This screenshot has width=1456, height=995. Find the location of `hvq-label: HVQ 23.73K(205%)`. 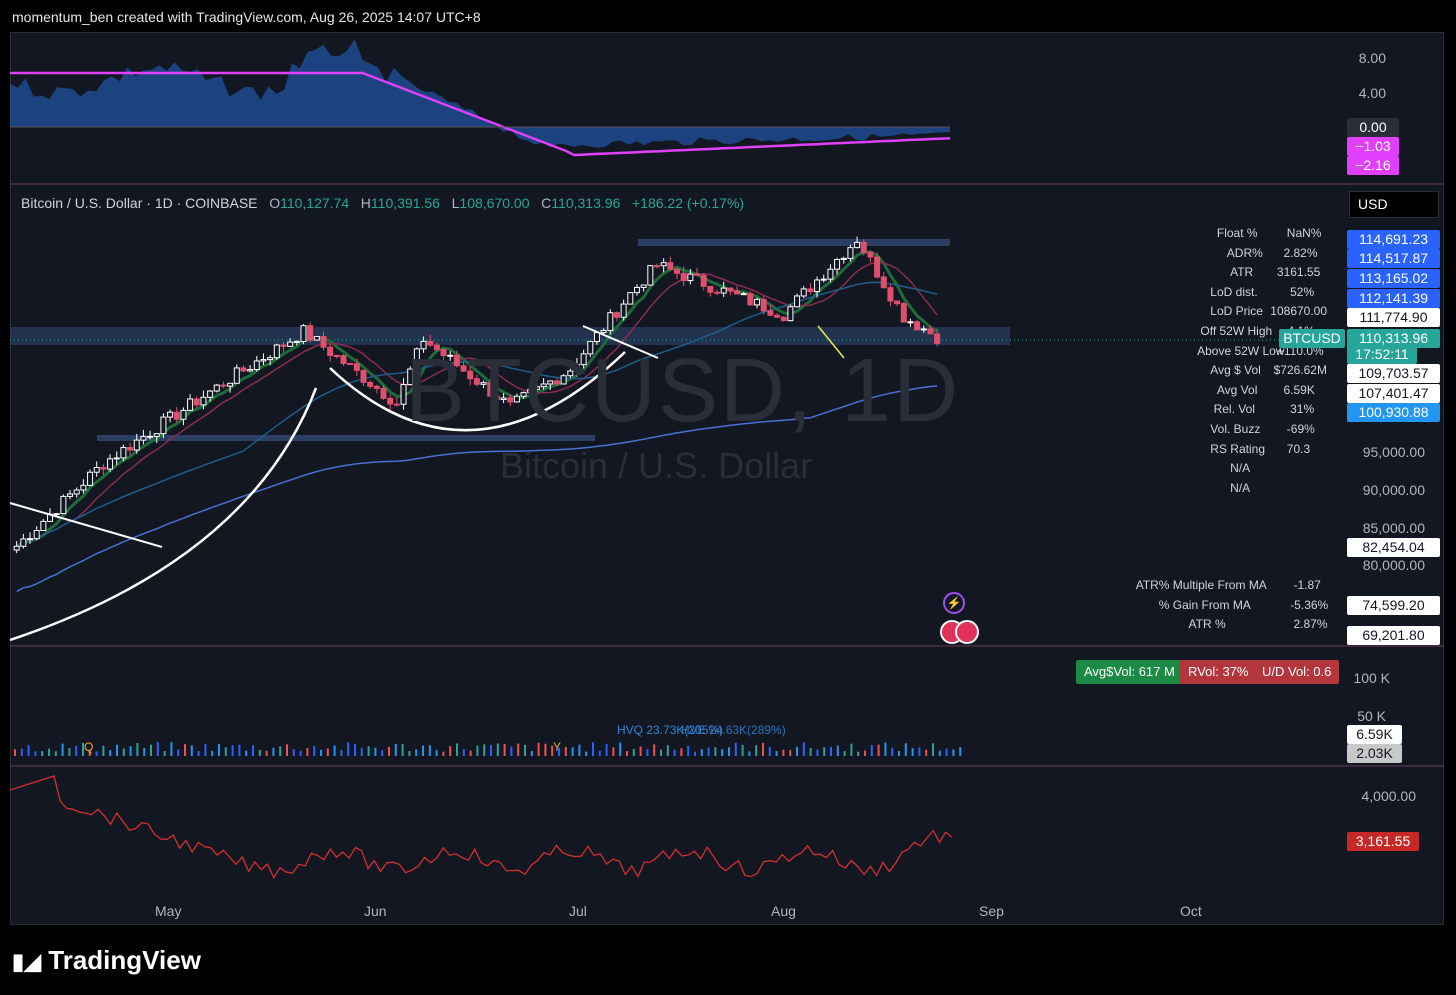

hvq-label: HVQ 23.73K(205%) is located at coordinates (670, 730).